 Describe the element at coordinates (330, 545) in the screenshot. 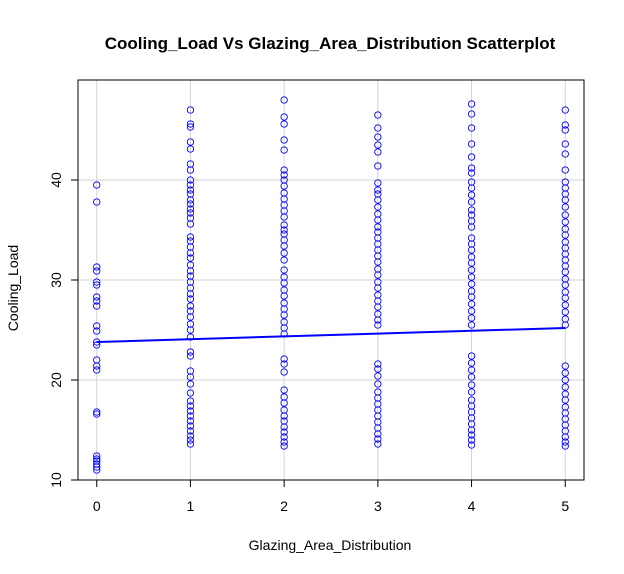

I see `x-axis-label: Glazing_Area_Distribution` at that location.